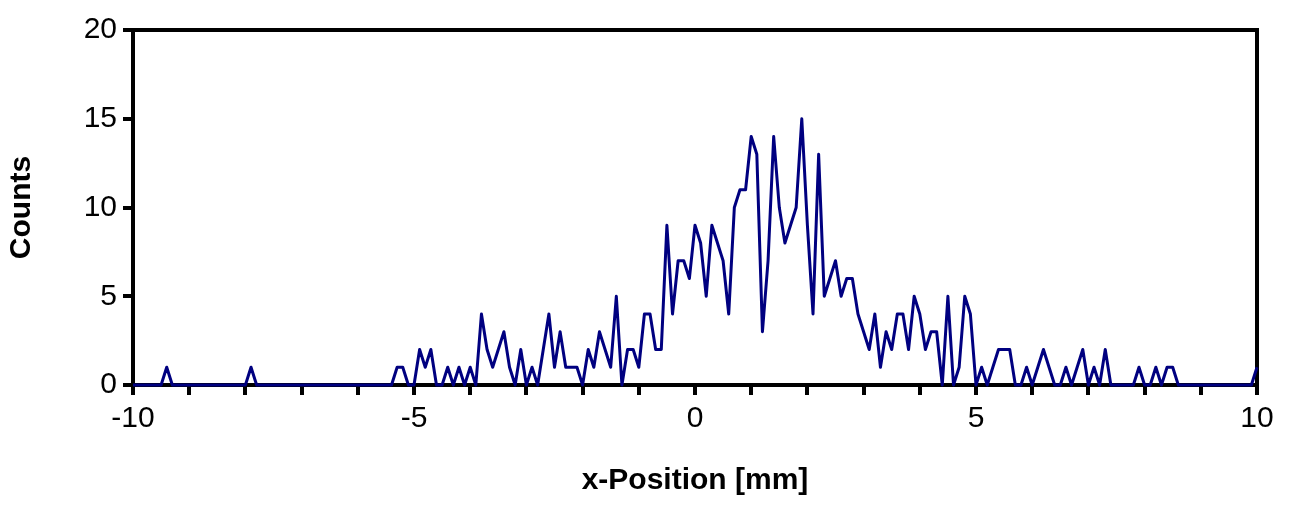 Image resolution: width=1292 pixels, height=513 pixels. What do you see at coordinates (108, 294) in the screenshot?
I see `y-tick-label: 5` at bounding box center [108, 294].